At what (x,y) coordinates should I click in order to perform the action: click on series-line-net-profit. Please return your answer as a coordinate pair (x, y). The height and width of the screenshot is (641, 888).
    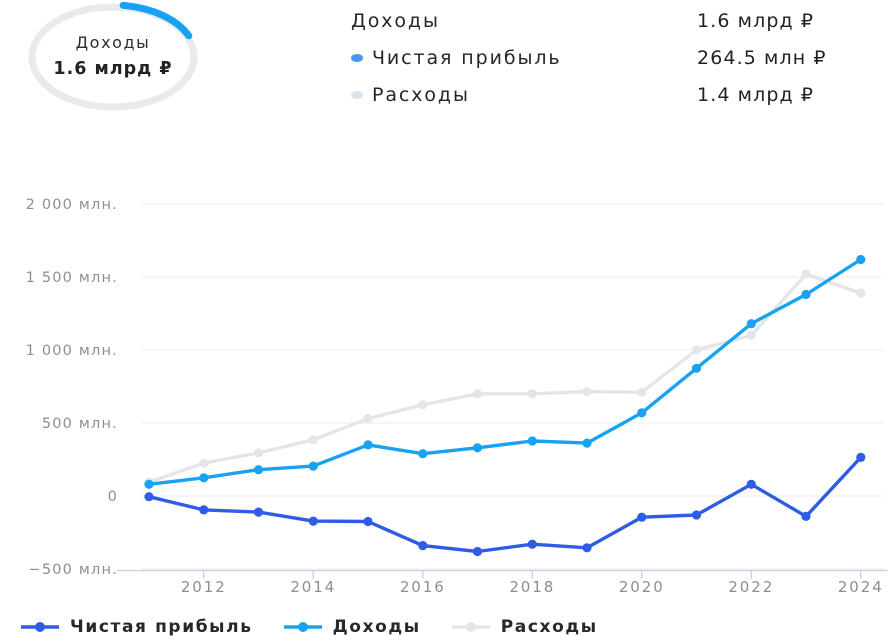
    Looking at the image, I should click on (505, 504).